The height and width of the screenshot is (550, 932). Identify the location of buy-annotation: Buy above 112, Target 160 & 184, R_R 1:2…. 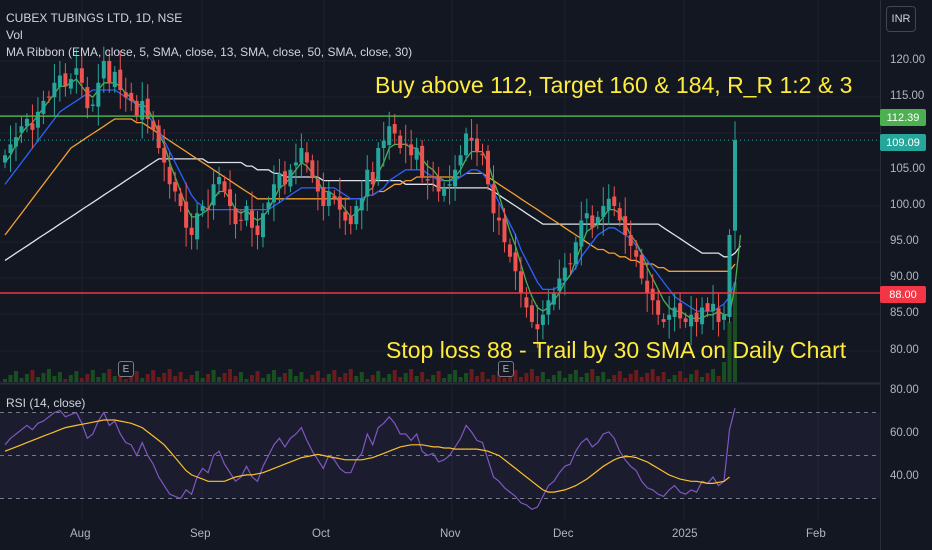
(614, 85).